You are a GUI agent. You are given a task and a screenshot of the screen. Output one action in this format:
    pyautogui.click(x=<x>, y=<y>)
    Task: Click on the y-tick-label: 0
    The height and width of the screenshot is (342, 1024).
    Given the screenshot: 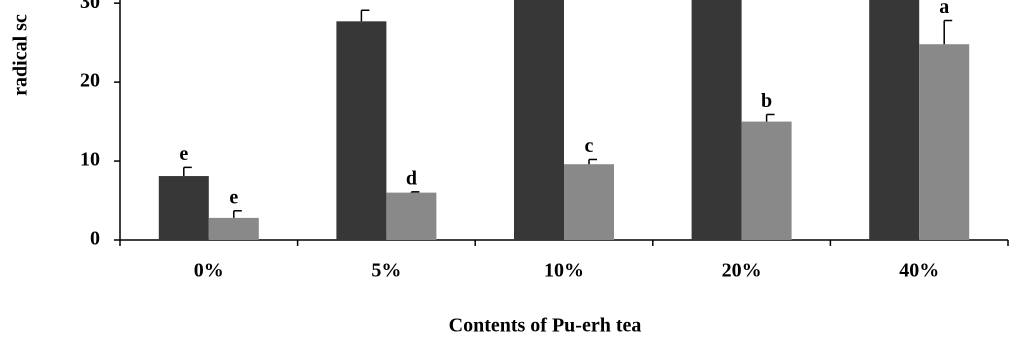 What is the action you would take?
    pyautogui.click(x=95, y=239)
    